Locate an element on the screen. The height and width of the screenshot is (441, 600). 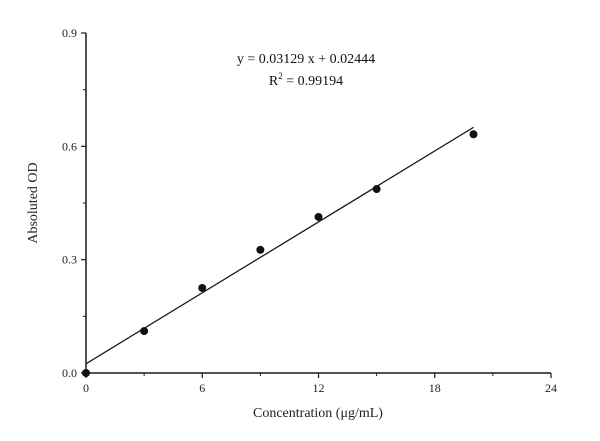
x-tick-label: 24 is located at coordinates (551, 388).